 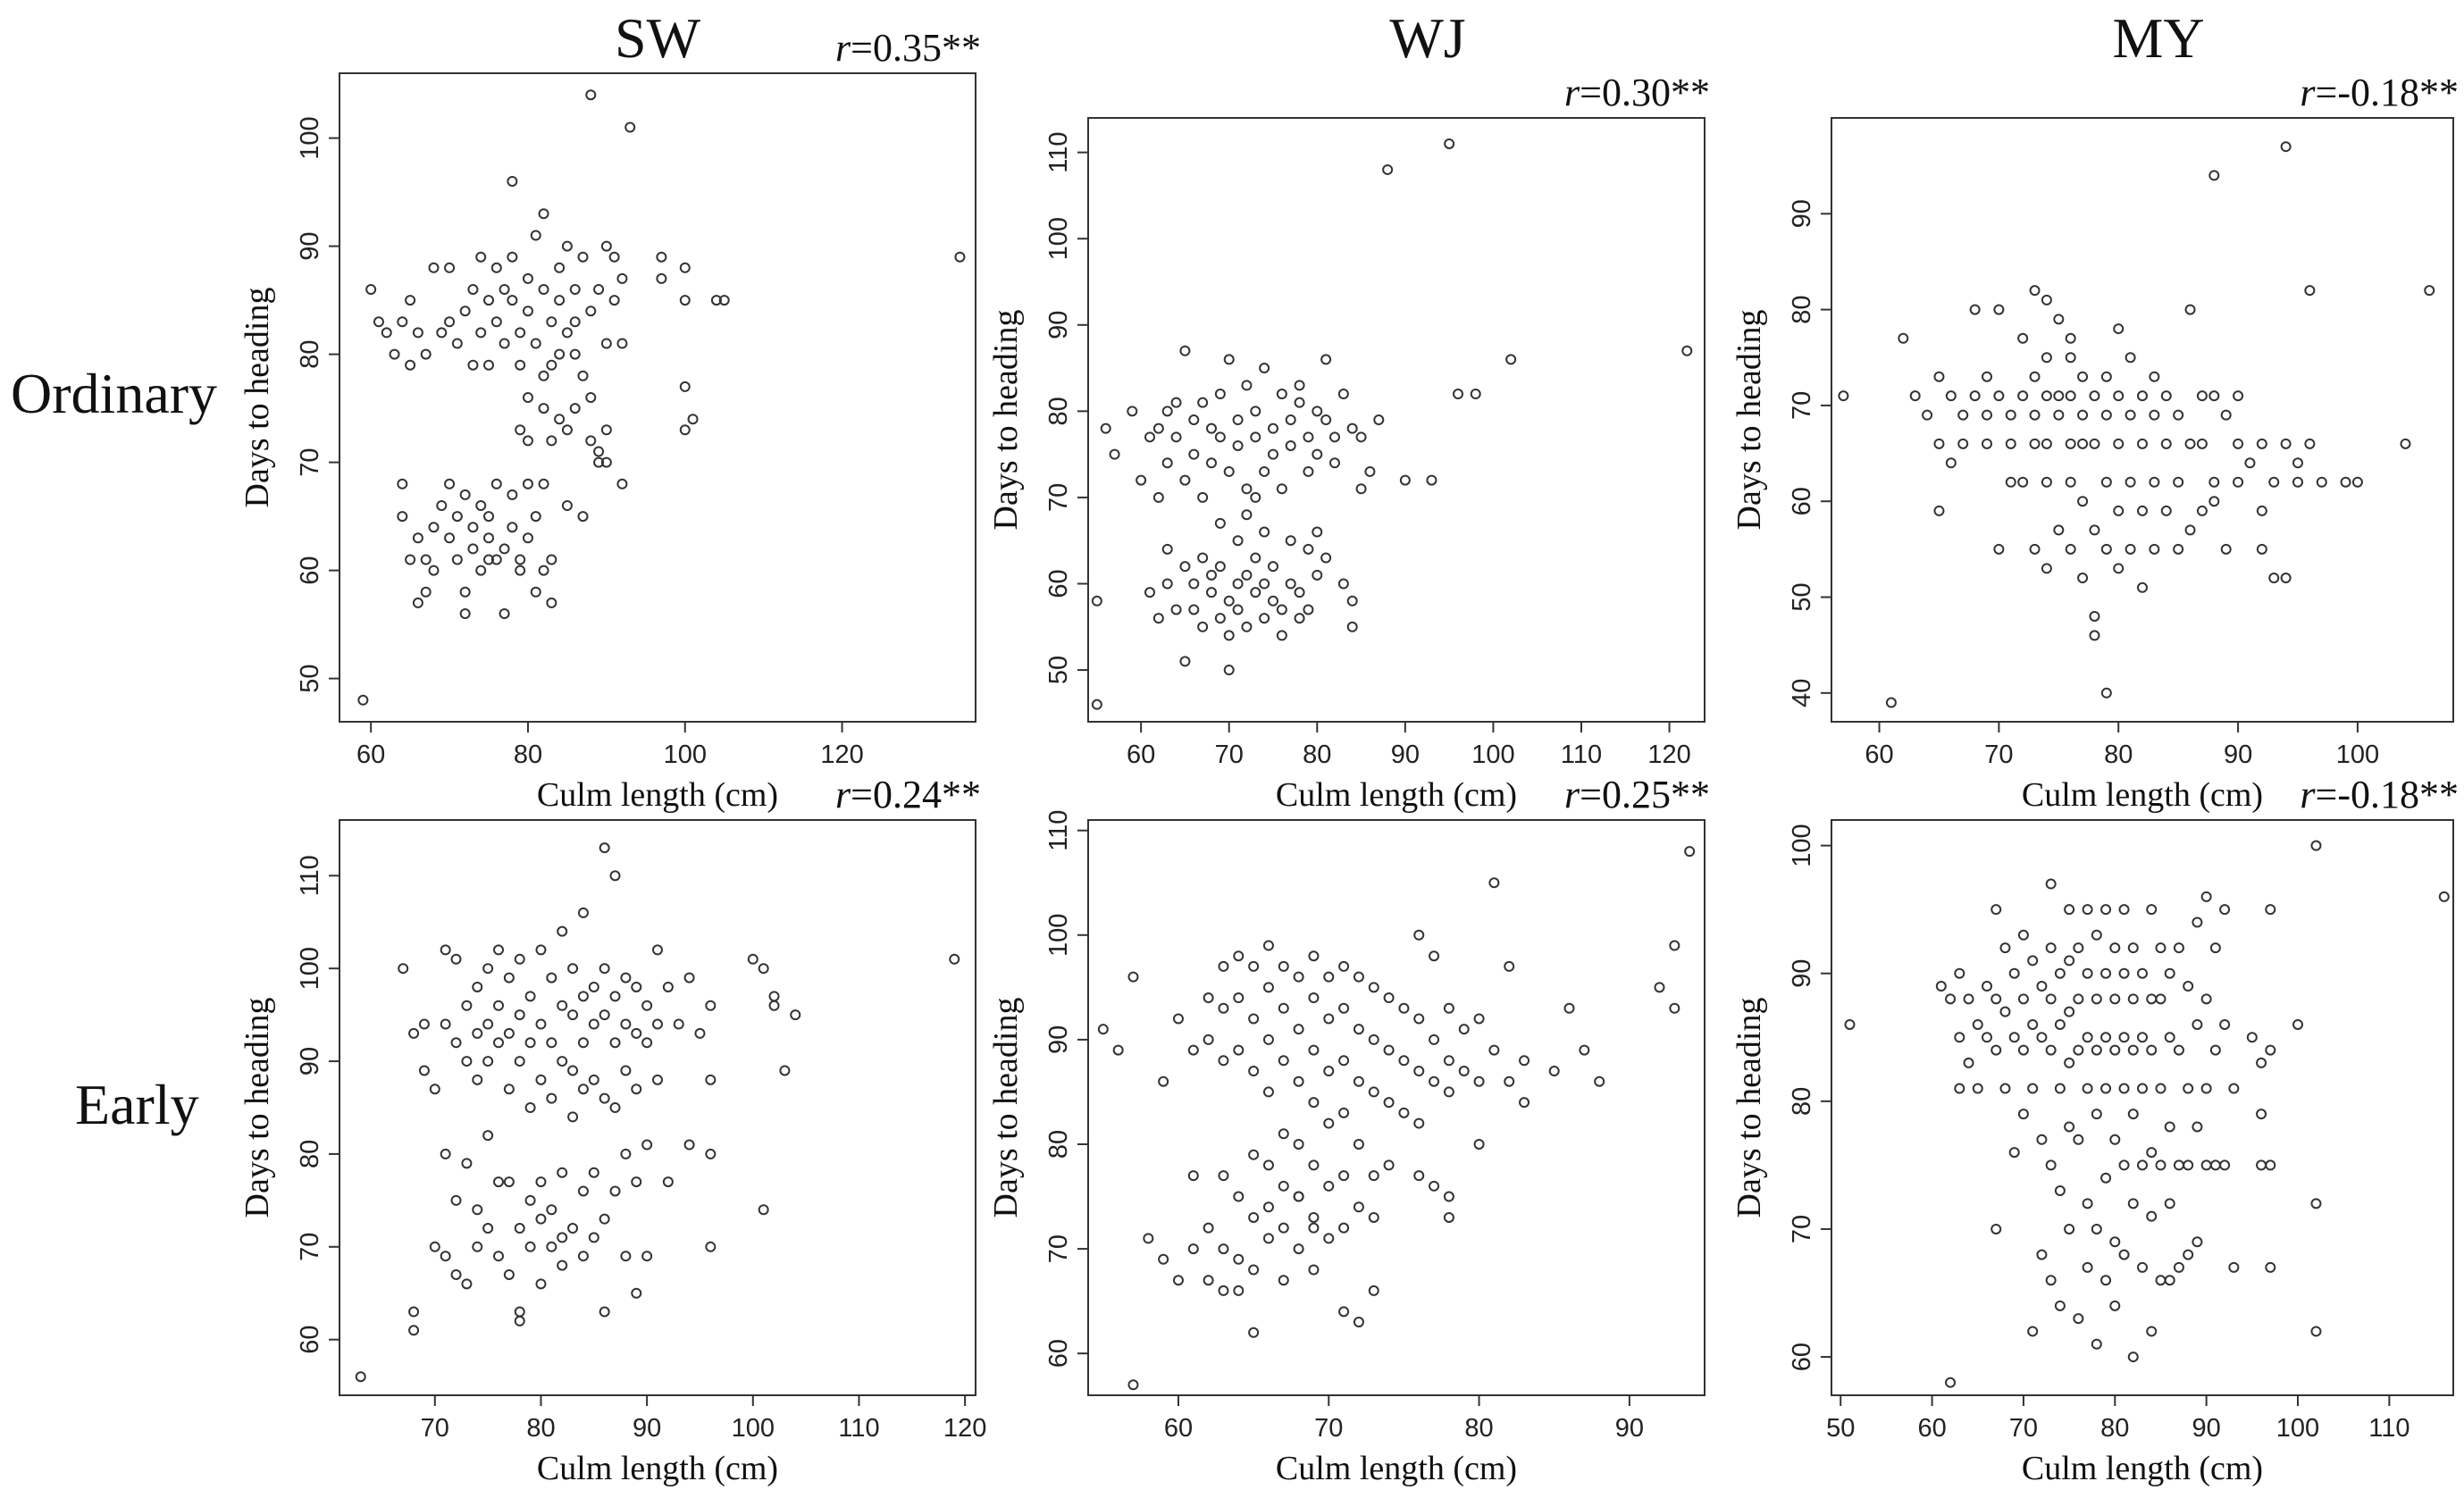 What do you see at coordinates (2238, 755) in the screenshot?
I see `x-tick-label: 90` at bounding box center [2238, 755].